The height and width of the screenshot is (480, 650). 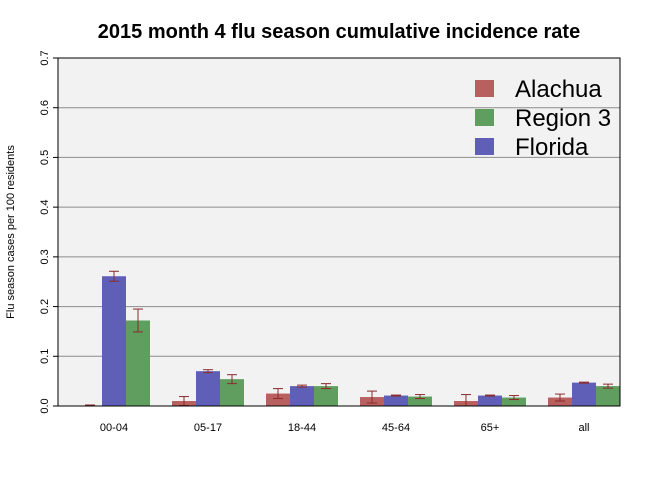 I want to click on x-tick-label: 00-04, so click(x=114, y=428).